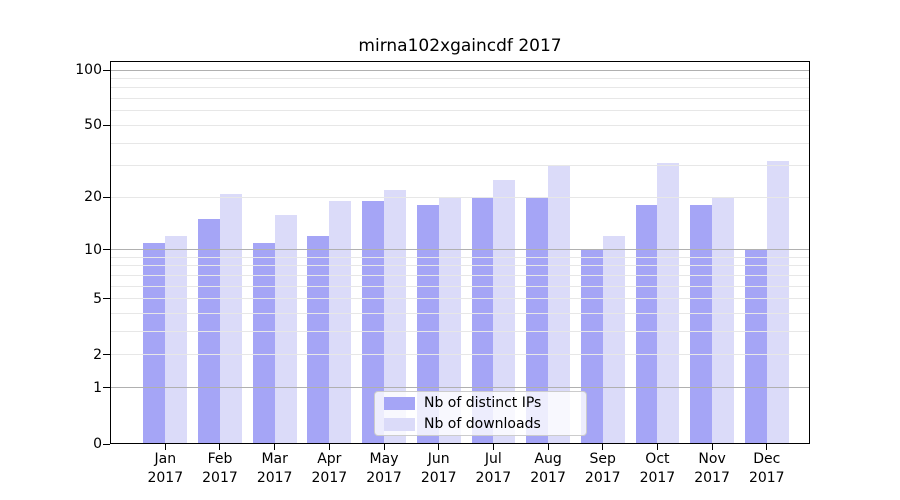 This screenshot has height=500, width=900. What do you see at coordinates (603, 447) in the screenshot?
I see `x-tick-mark-sep` at bounding box center [603, 447].